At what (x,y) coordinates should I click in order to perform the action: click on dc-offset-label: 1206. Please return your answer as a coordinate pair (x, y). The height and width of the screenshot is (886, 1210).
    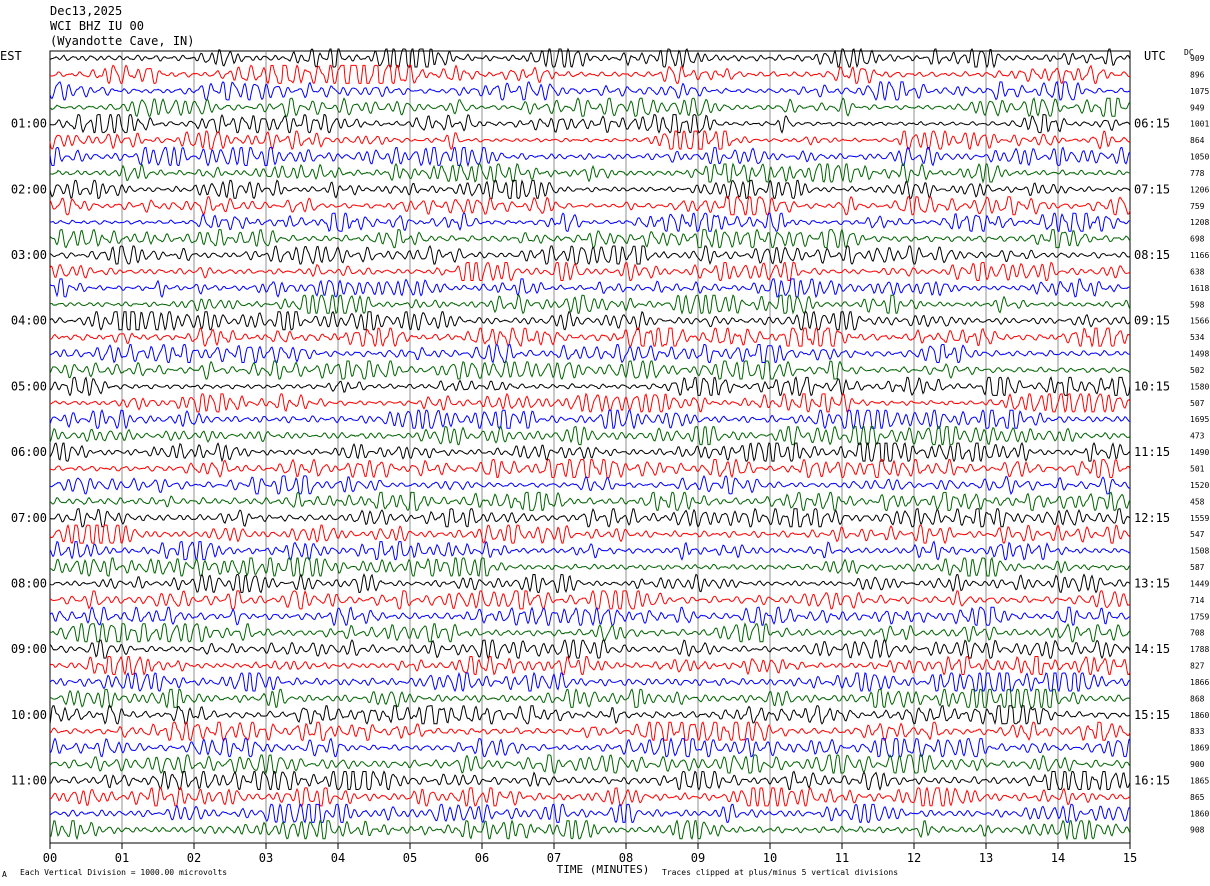
    Looking at the image, I should click on (1199, 189).